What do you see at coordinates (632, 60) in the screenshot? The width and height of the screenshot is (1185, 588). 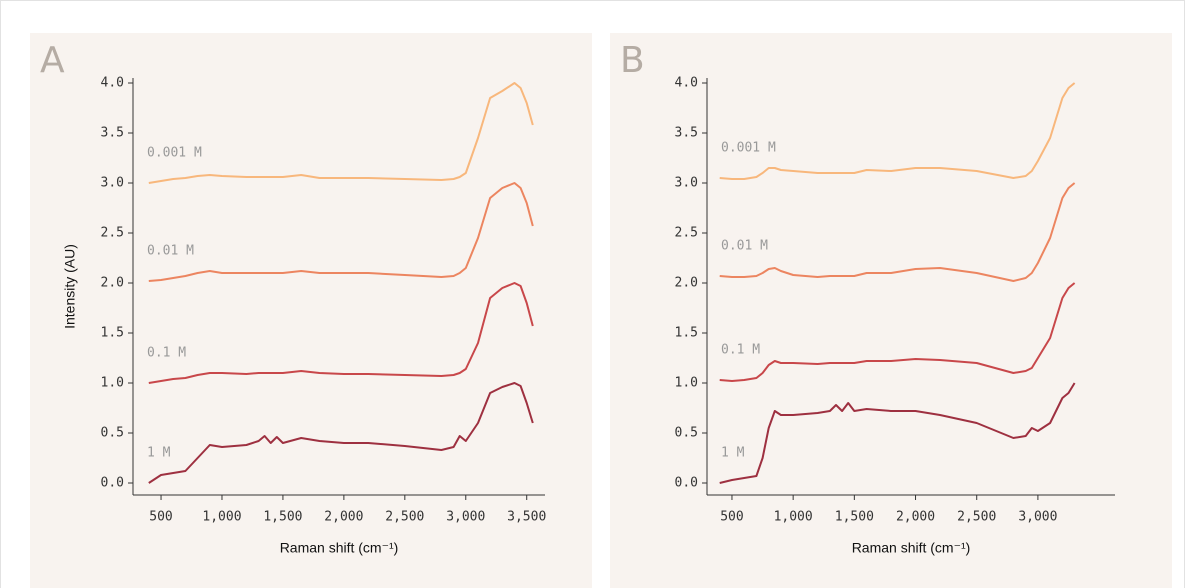 I see `panel-letter: B` at bounding box center [632, 60].